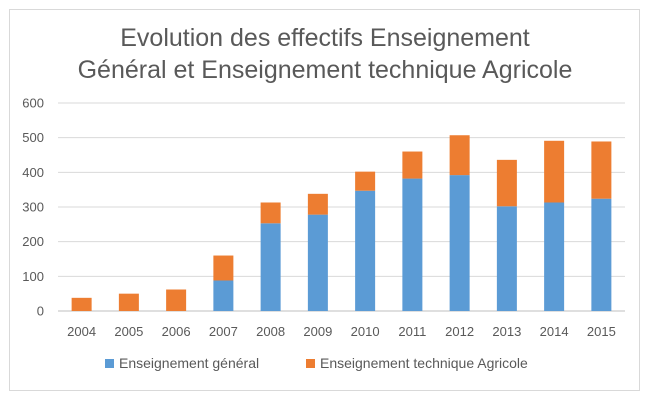 The height and width of the screenshot is (402, 650). Describe the element at coordinates (33, 276) in the screenshot. I see `y-tick-label-100: 100` at that location.